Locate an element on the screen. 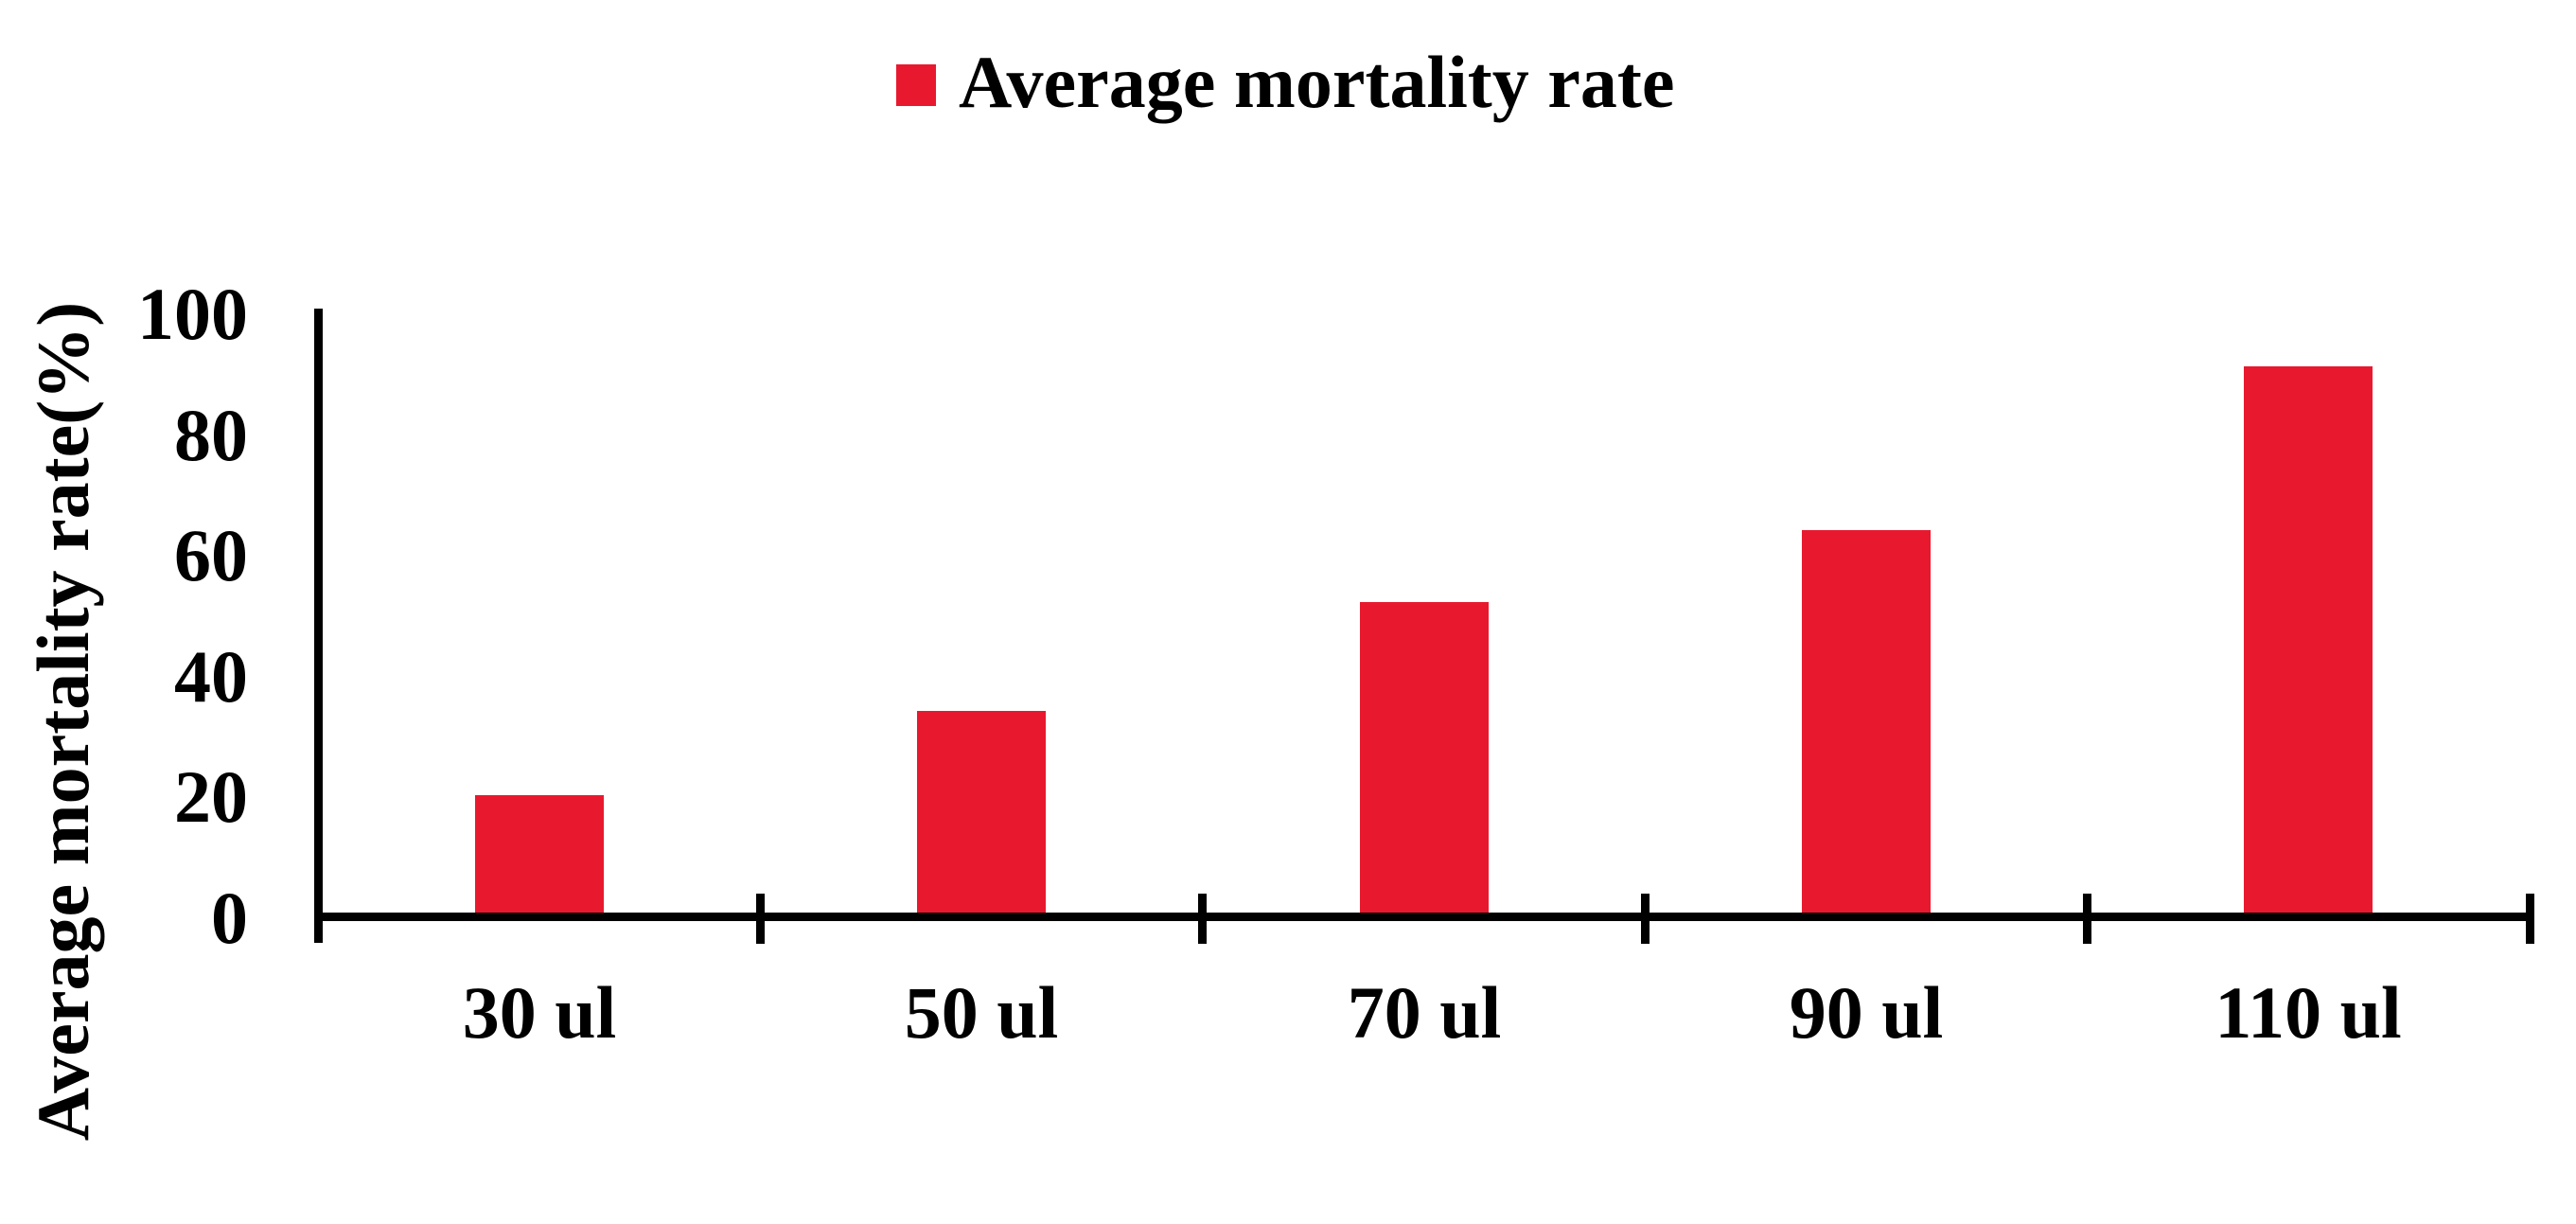  y-tick-label: 100 is located at coordinates (192, 314).